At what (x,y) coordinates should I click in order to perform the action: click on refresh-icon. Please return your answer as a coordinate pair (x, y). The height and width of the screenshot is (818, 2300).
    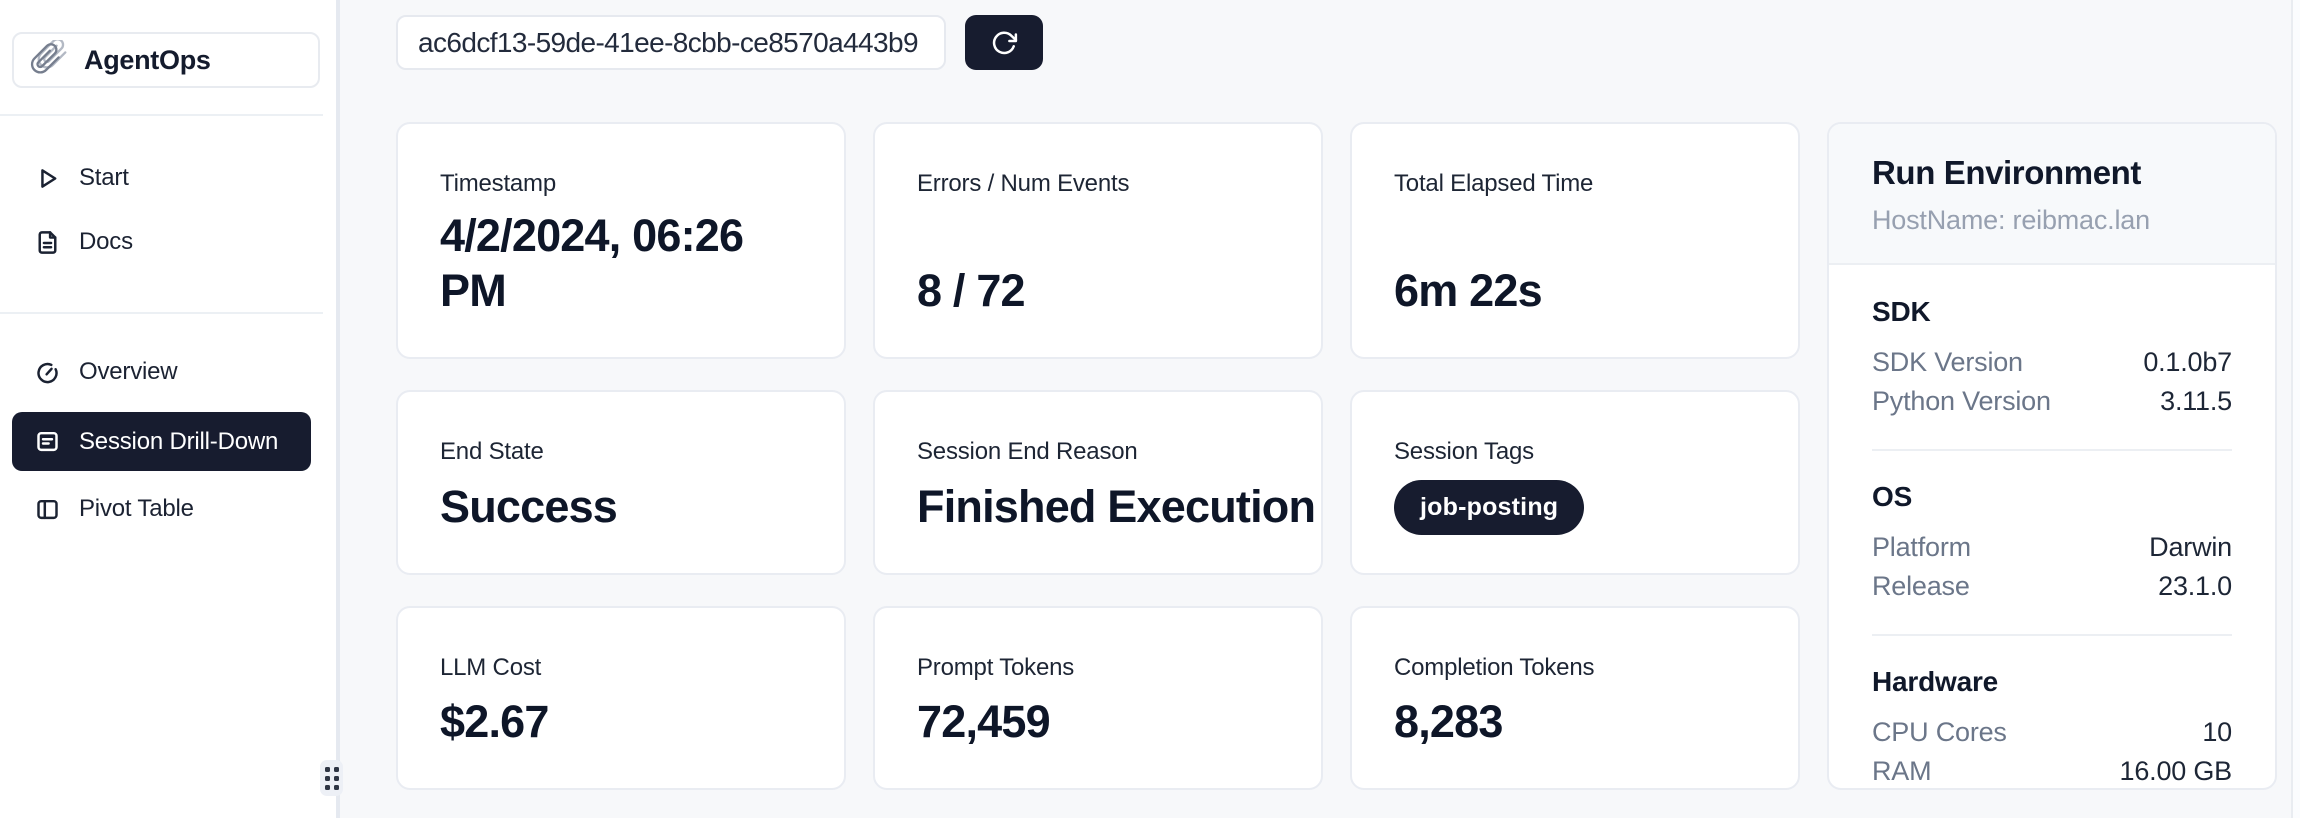
    Looking at the image, I should click on (1005, 42).